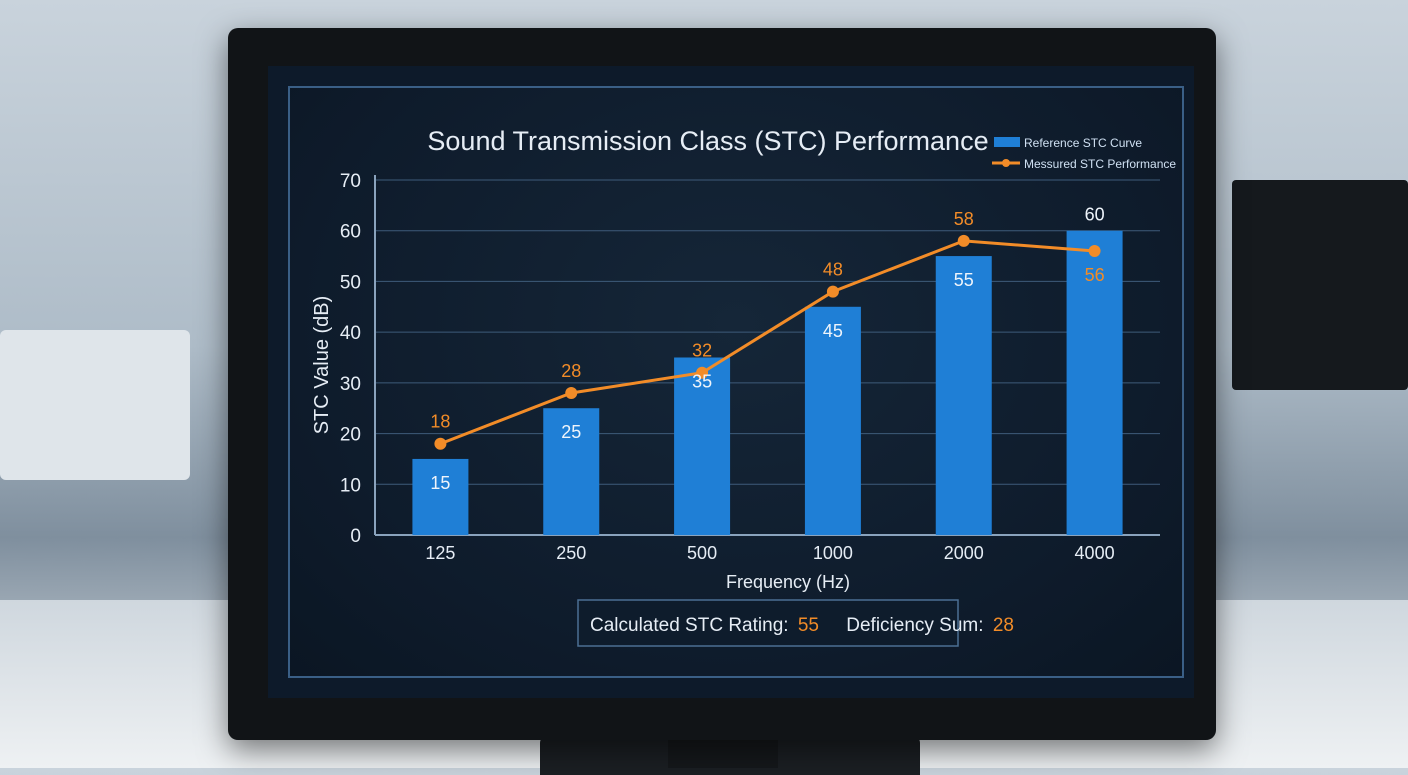 This screenshot has height=775, width=1408. What do you see at coordinates (1095, 215) in the screenshot?
I see `bar-value-label: 60` at bounding box center [1095, 215].